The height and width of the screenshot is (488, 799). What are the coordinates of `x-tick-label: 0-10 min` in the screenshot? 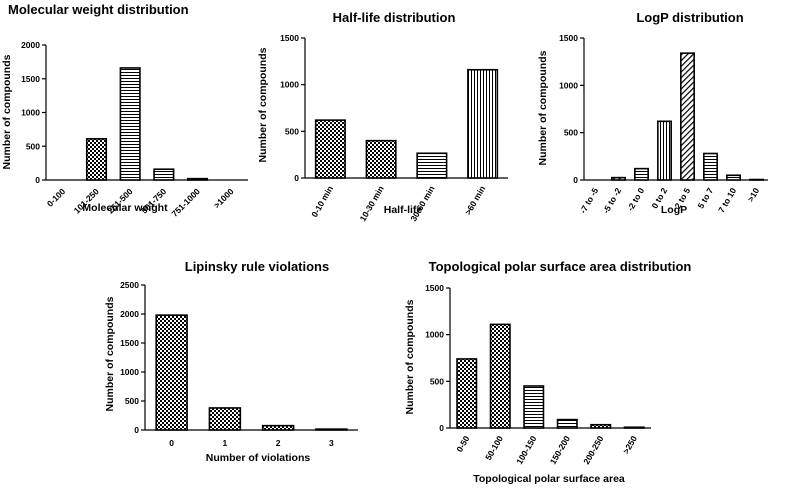 It's located at (322, 201).